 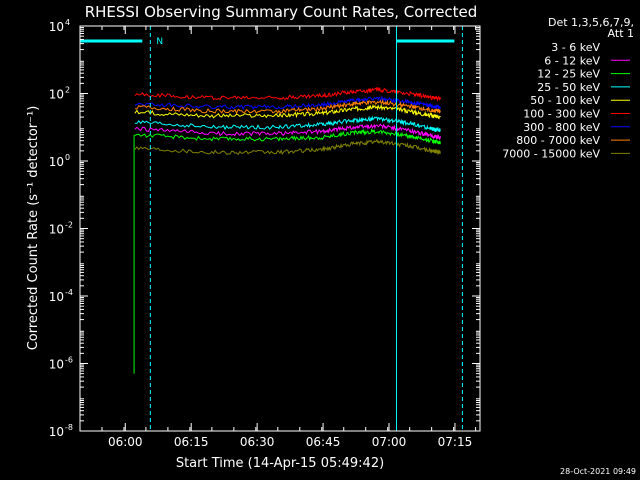 What do you see at coordinates (56, 297) in the screenshot?
I see `y-tick-label-5: 10` at bounding box center [56, 297].